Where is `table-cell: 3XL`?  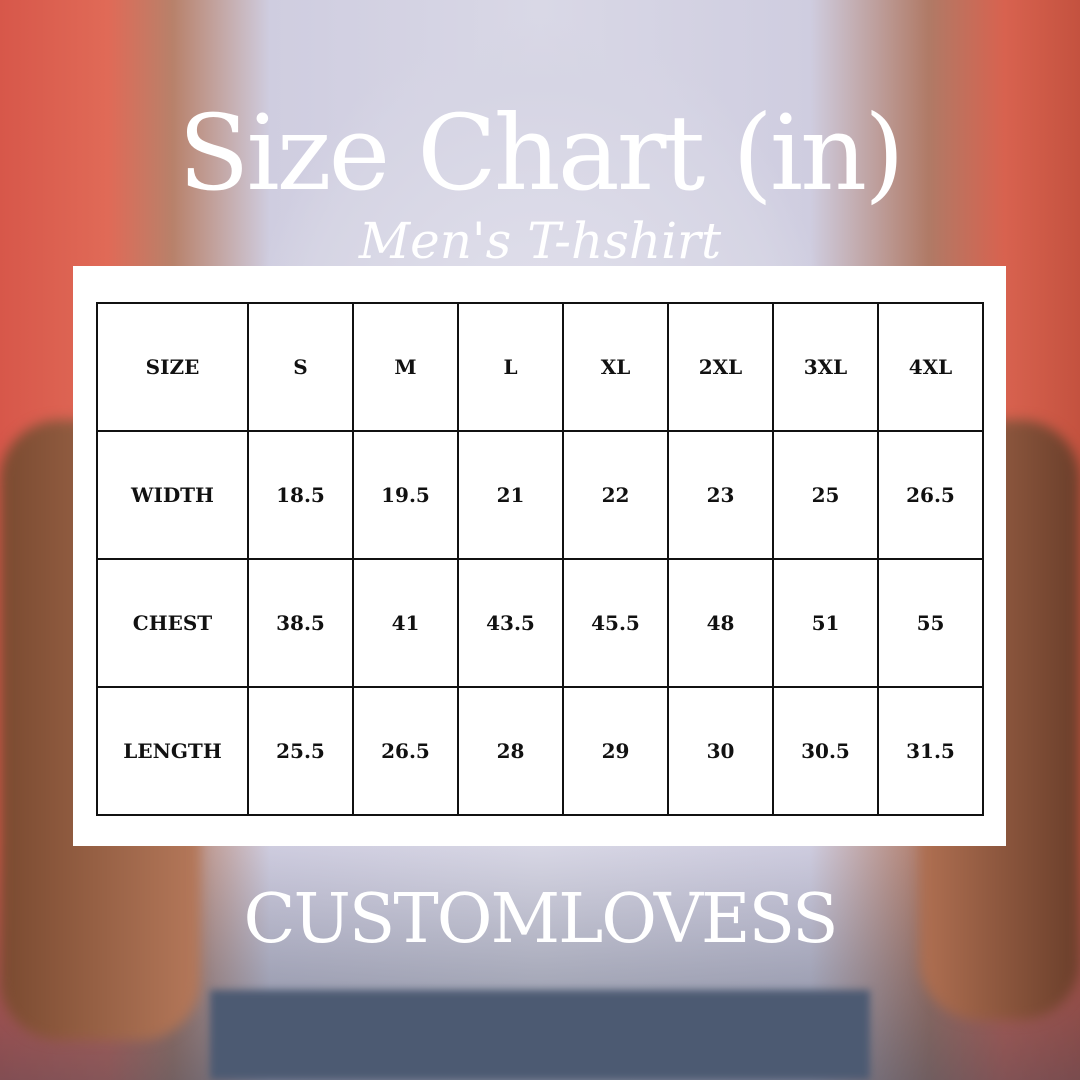 table-cell: 3XL is located at coordinates (825, 367).